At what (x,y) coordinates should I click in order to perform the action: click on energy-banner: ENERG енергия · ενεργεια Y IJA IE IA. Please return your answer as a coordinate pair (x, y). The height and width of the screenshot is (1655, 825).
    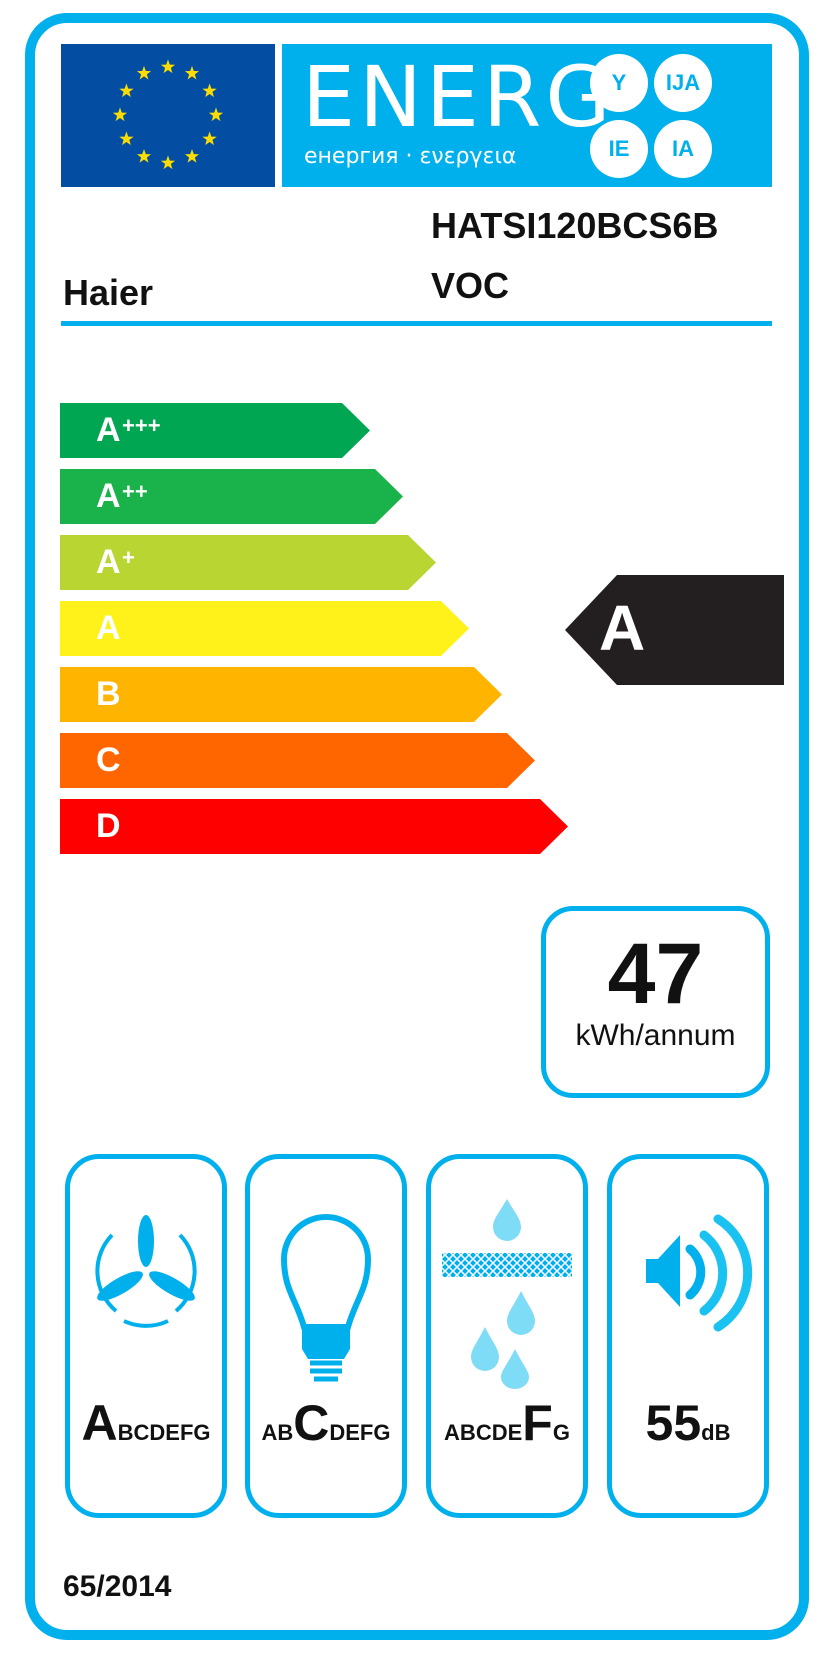
    Looking at the image, I should click on (527, 115).